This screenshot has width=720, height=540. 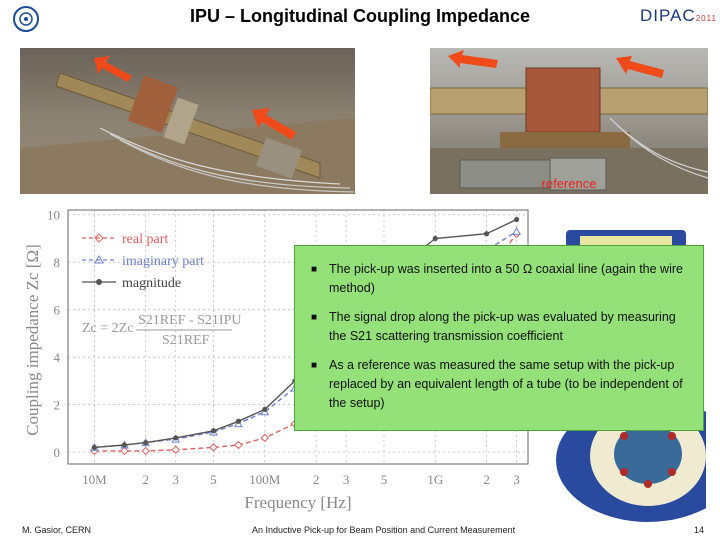 I want to click on formula-lhs: Zc = 2Zc, so click(x=107, y=328).